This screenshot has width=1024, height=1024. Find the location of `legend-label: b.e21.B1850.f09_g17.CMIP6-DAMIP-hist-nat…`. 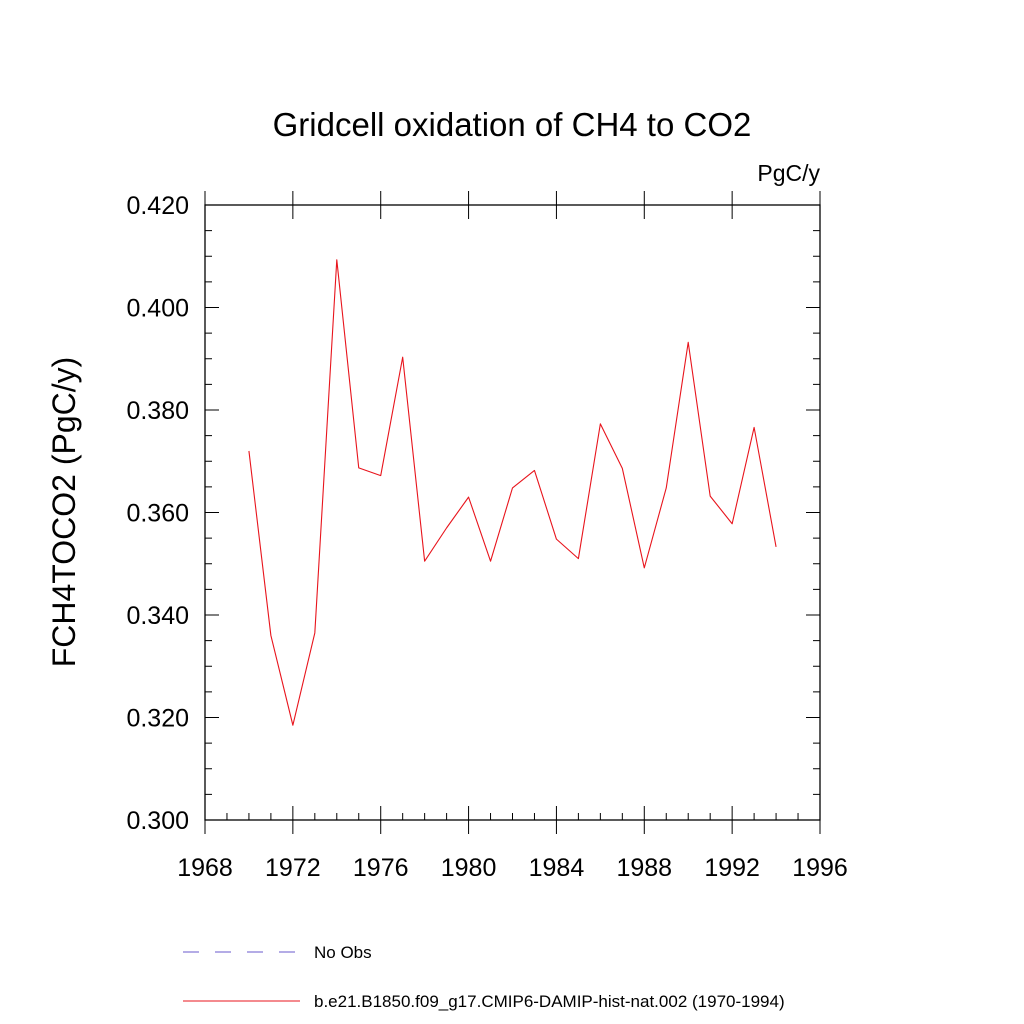

legend-label: b.e21.B1850.f09_g17.CMIP6-DAMIP-hist-nat… is located at coordinates (549, 1001).